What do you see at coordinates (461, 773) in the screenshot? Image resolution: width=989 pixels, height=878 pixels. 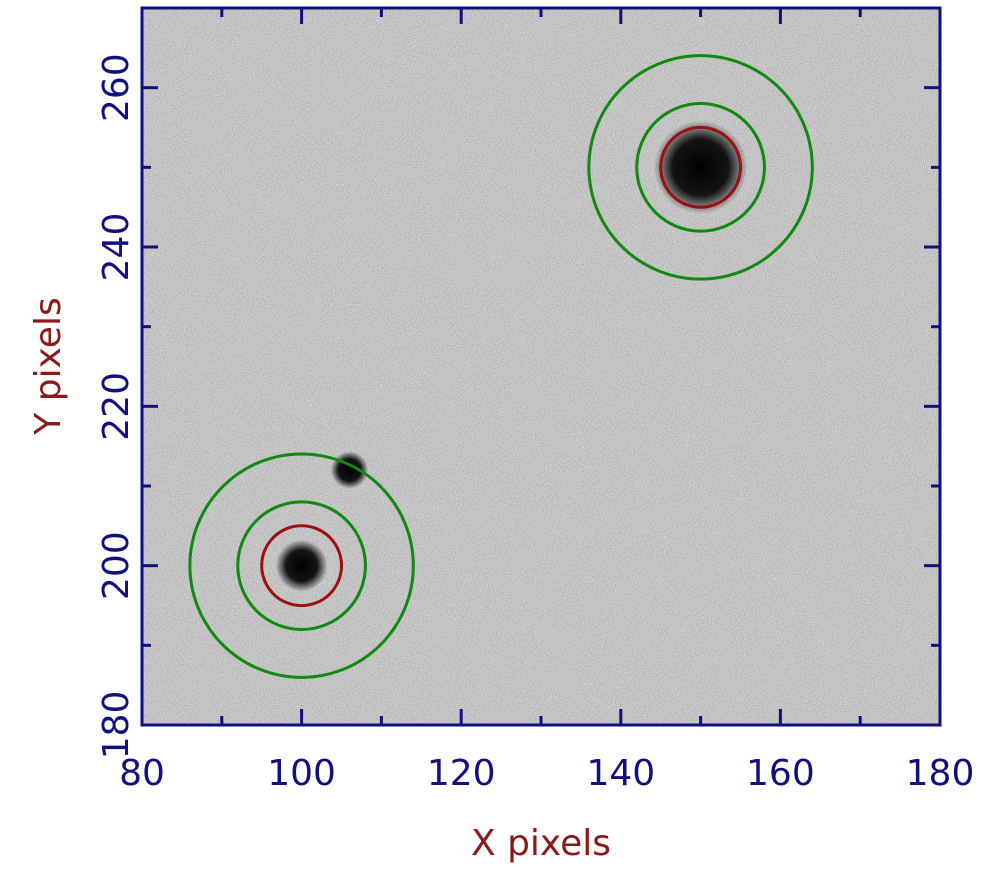 I see `x-tick-label: 120` at bounding box center [461, 773].